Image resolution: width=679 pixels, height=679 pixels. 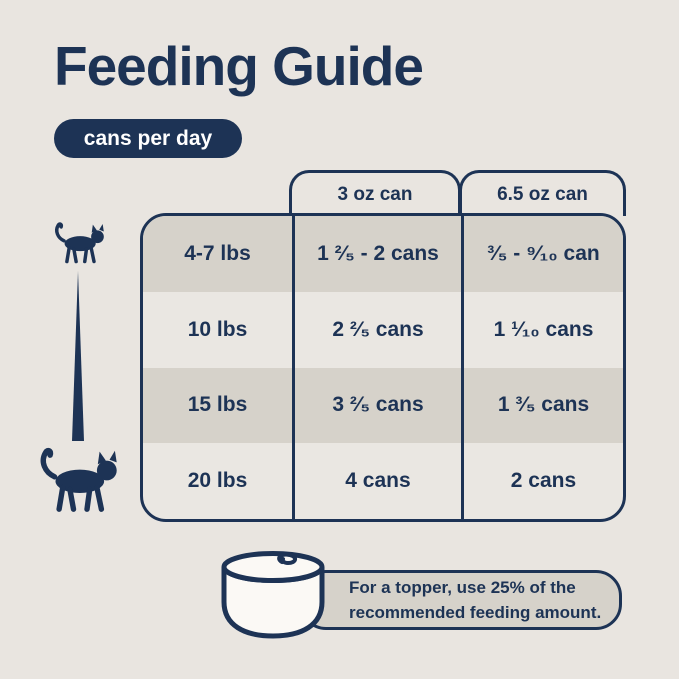 I want to click on column-header-3oz: 3 oz can, so click(x=375, y=193).